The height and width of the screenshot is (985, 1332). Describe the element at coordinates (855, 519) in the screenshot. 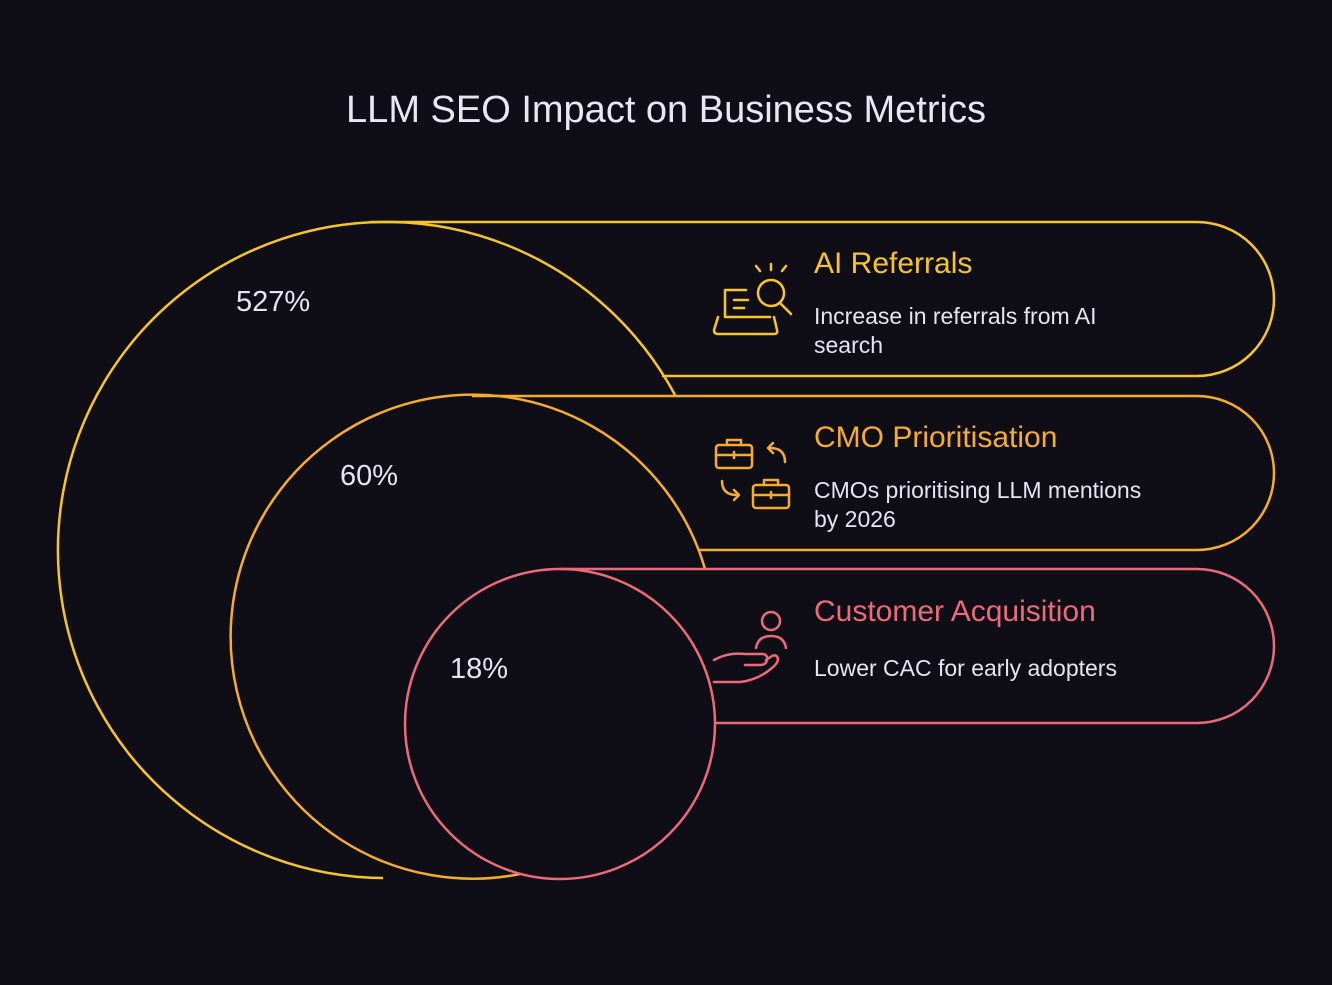

I see `cmo-prioritisation-description-line-2: by 2026` at that location.